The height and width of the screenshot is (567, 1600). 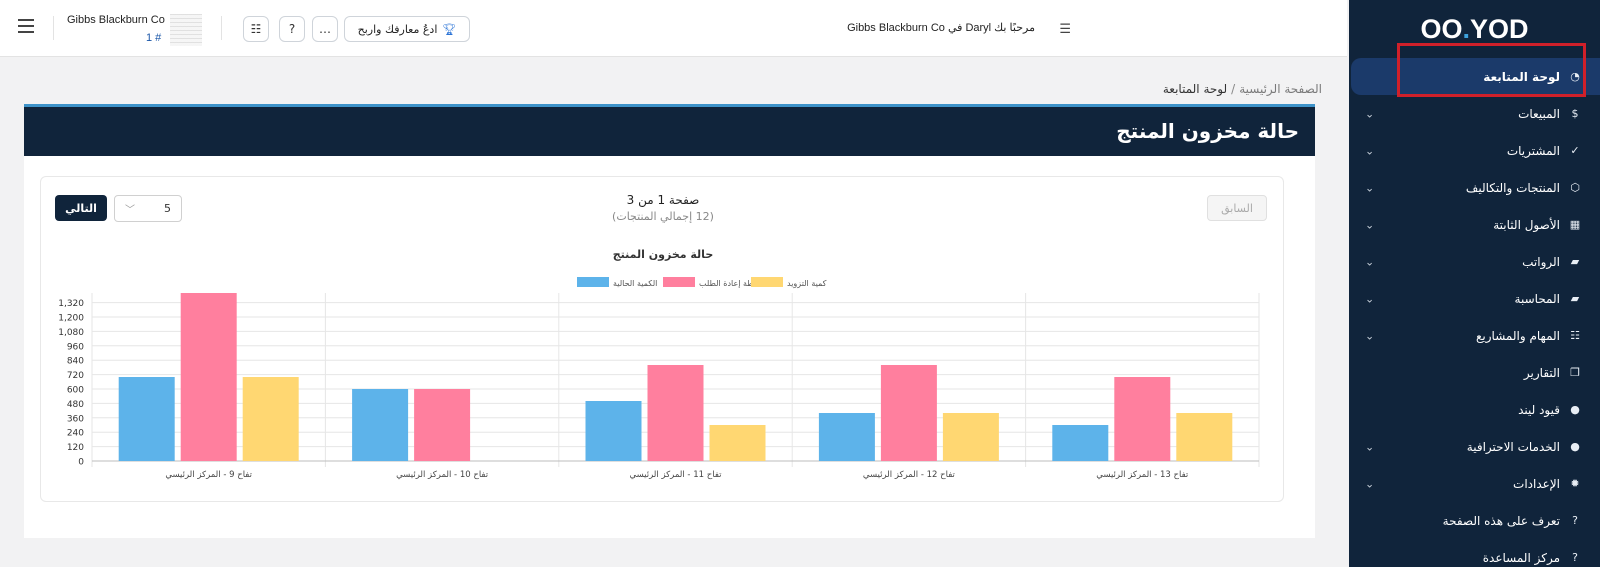 What do you see at coordinates (1142, 475) in the screenshot?
I see `x-tick-label: تفاح 13 - المركز الرئيسي` at bounding box center [1142, 475].